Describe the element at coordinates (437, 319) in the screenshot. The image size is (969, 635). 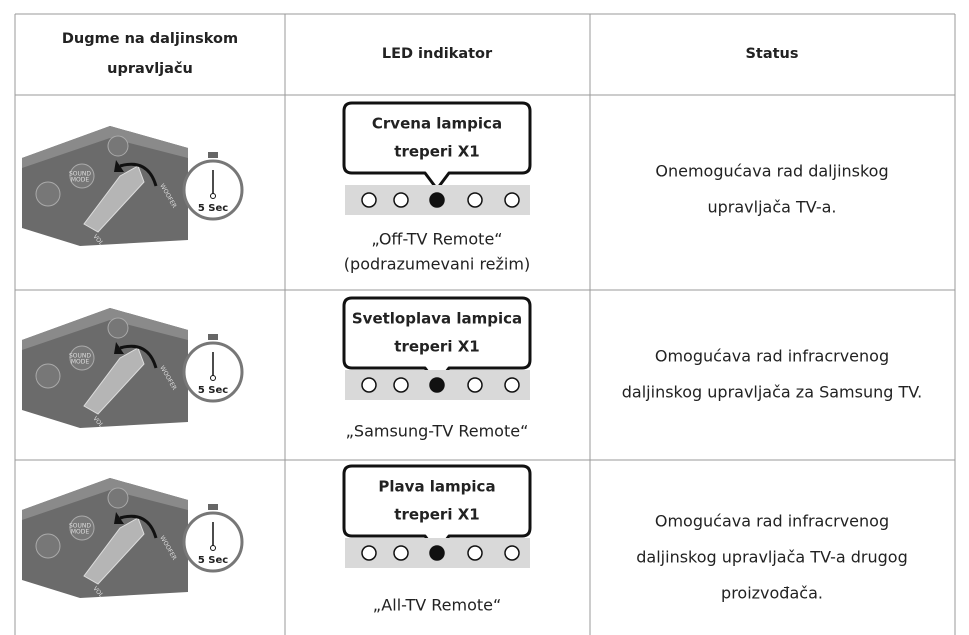
I see `led-text: Svetloplava lampica` at that location.